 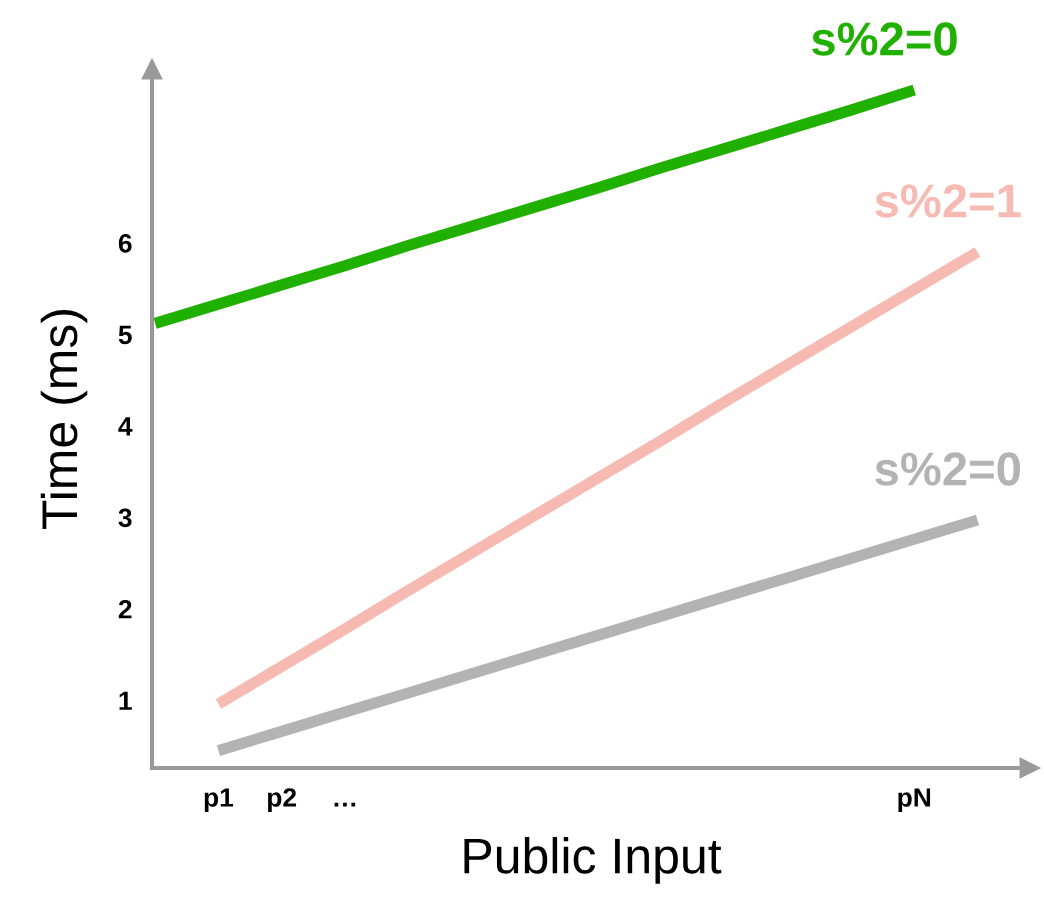 I want to click on x-tick-label: p2, so click(x=282, y=800).